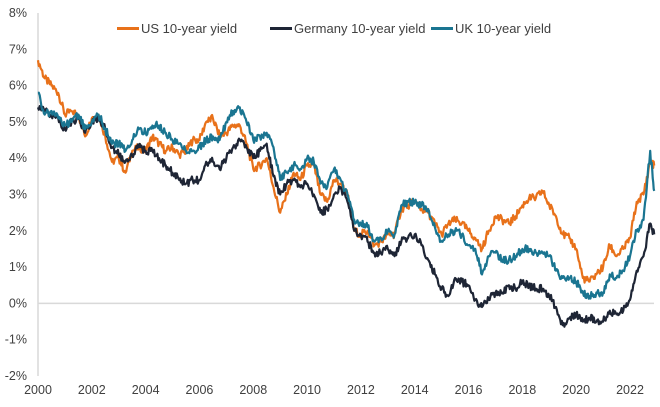 Image resolution: width=660 pixels, height=407 pixels. Describe the element at coordinates (18, 231) in the screenshot. I see `y-tick-label: 2%` at that location.